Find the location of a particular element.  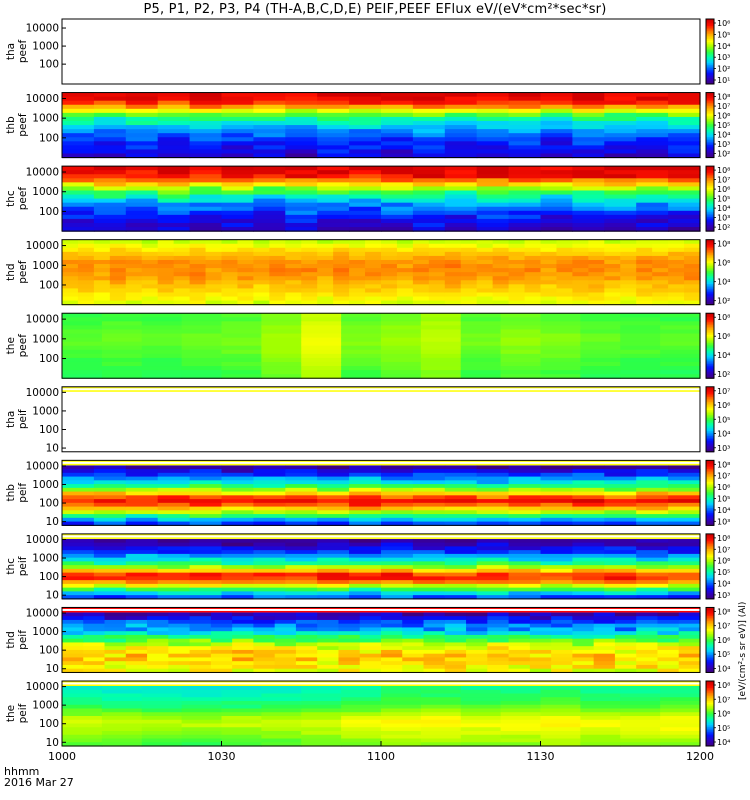

panel-frame is located at coordinates (381, 198).